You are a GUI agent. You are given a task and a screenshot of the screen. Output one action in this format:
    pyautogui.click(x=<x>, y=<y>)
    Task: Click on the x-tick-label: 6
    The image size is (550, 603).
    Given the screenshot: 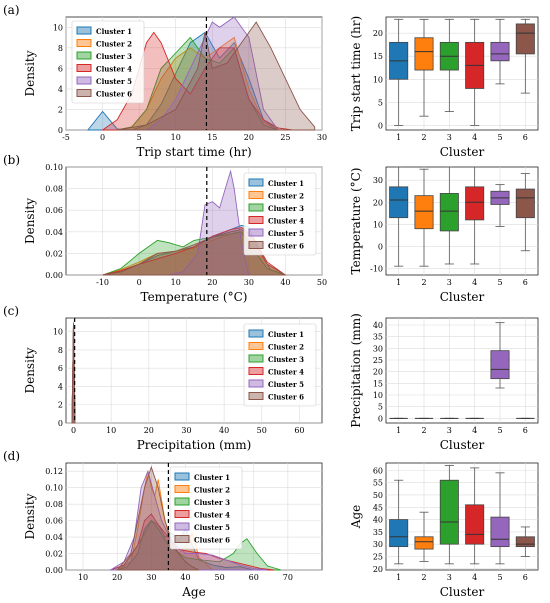 What is the action you would take?
    pyautogui.click(x=525, y=282)
    